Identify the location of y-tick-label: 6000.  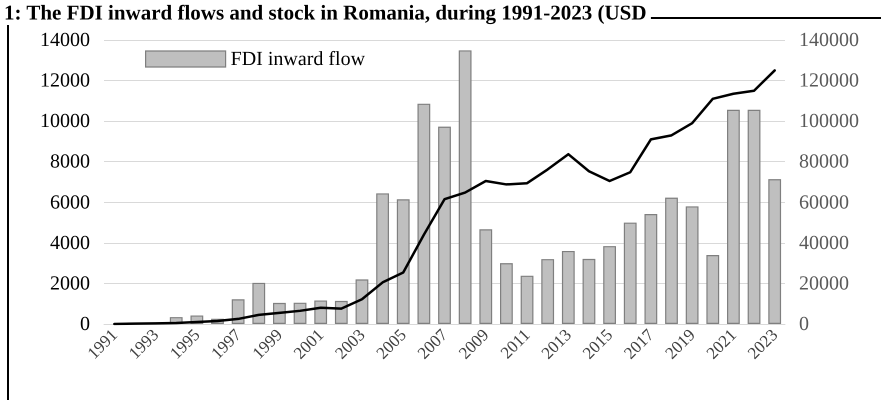
(70, 202).